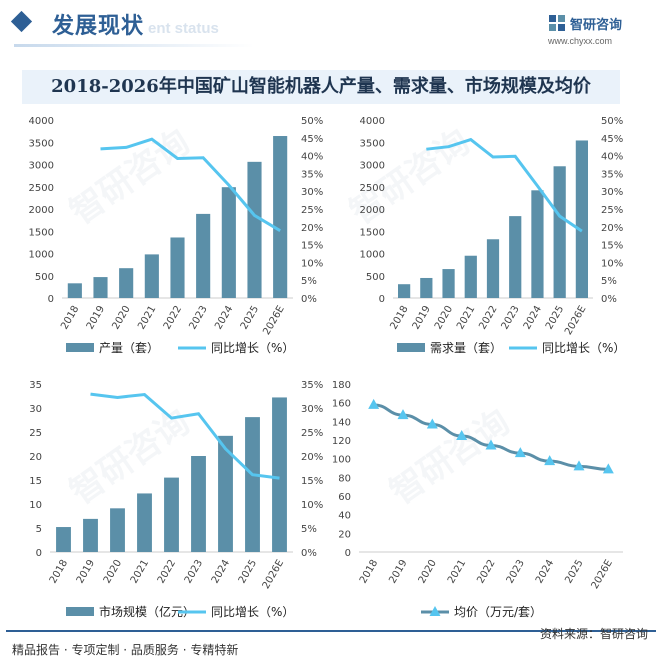 The image size is (662, 664). I want to click on brand-logo-icon, so click(557, 23).